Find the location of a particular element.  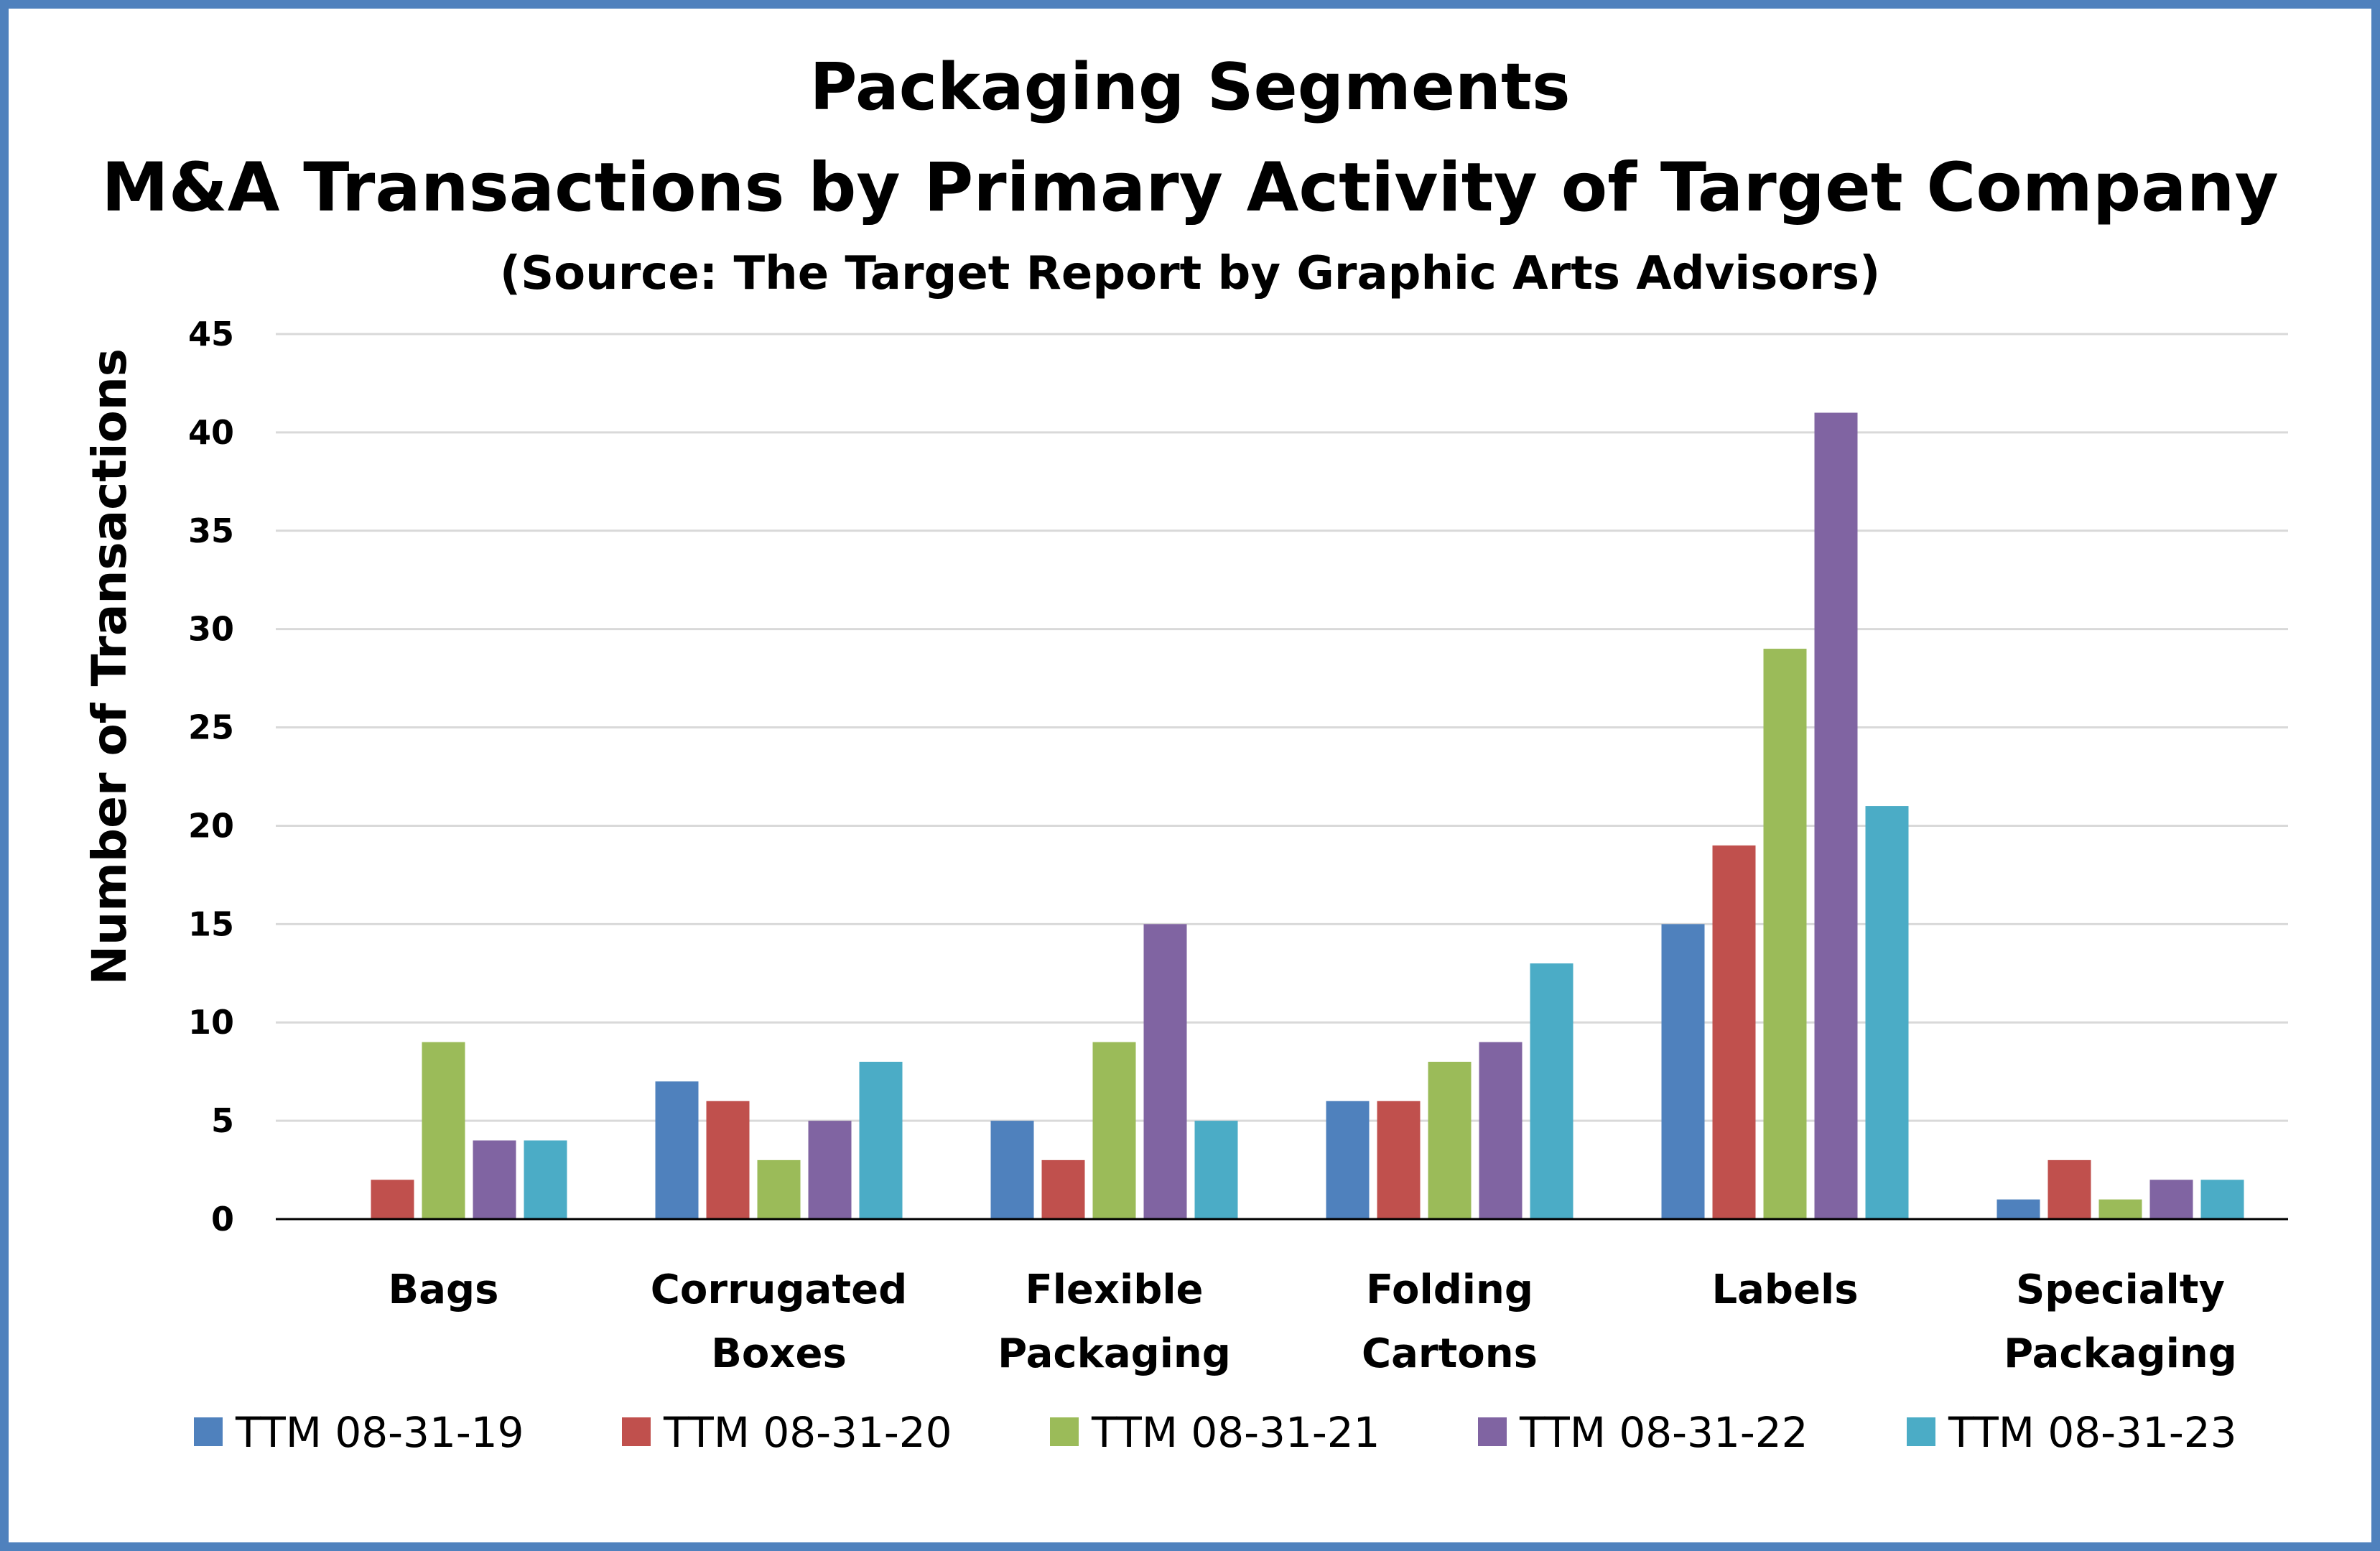

y-tick-label: 0 is located at coordinates (222, 1219).